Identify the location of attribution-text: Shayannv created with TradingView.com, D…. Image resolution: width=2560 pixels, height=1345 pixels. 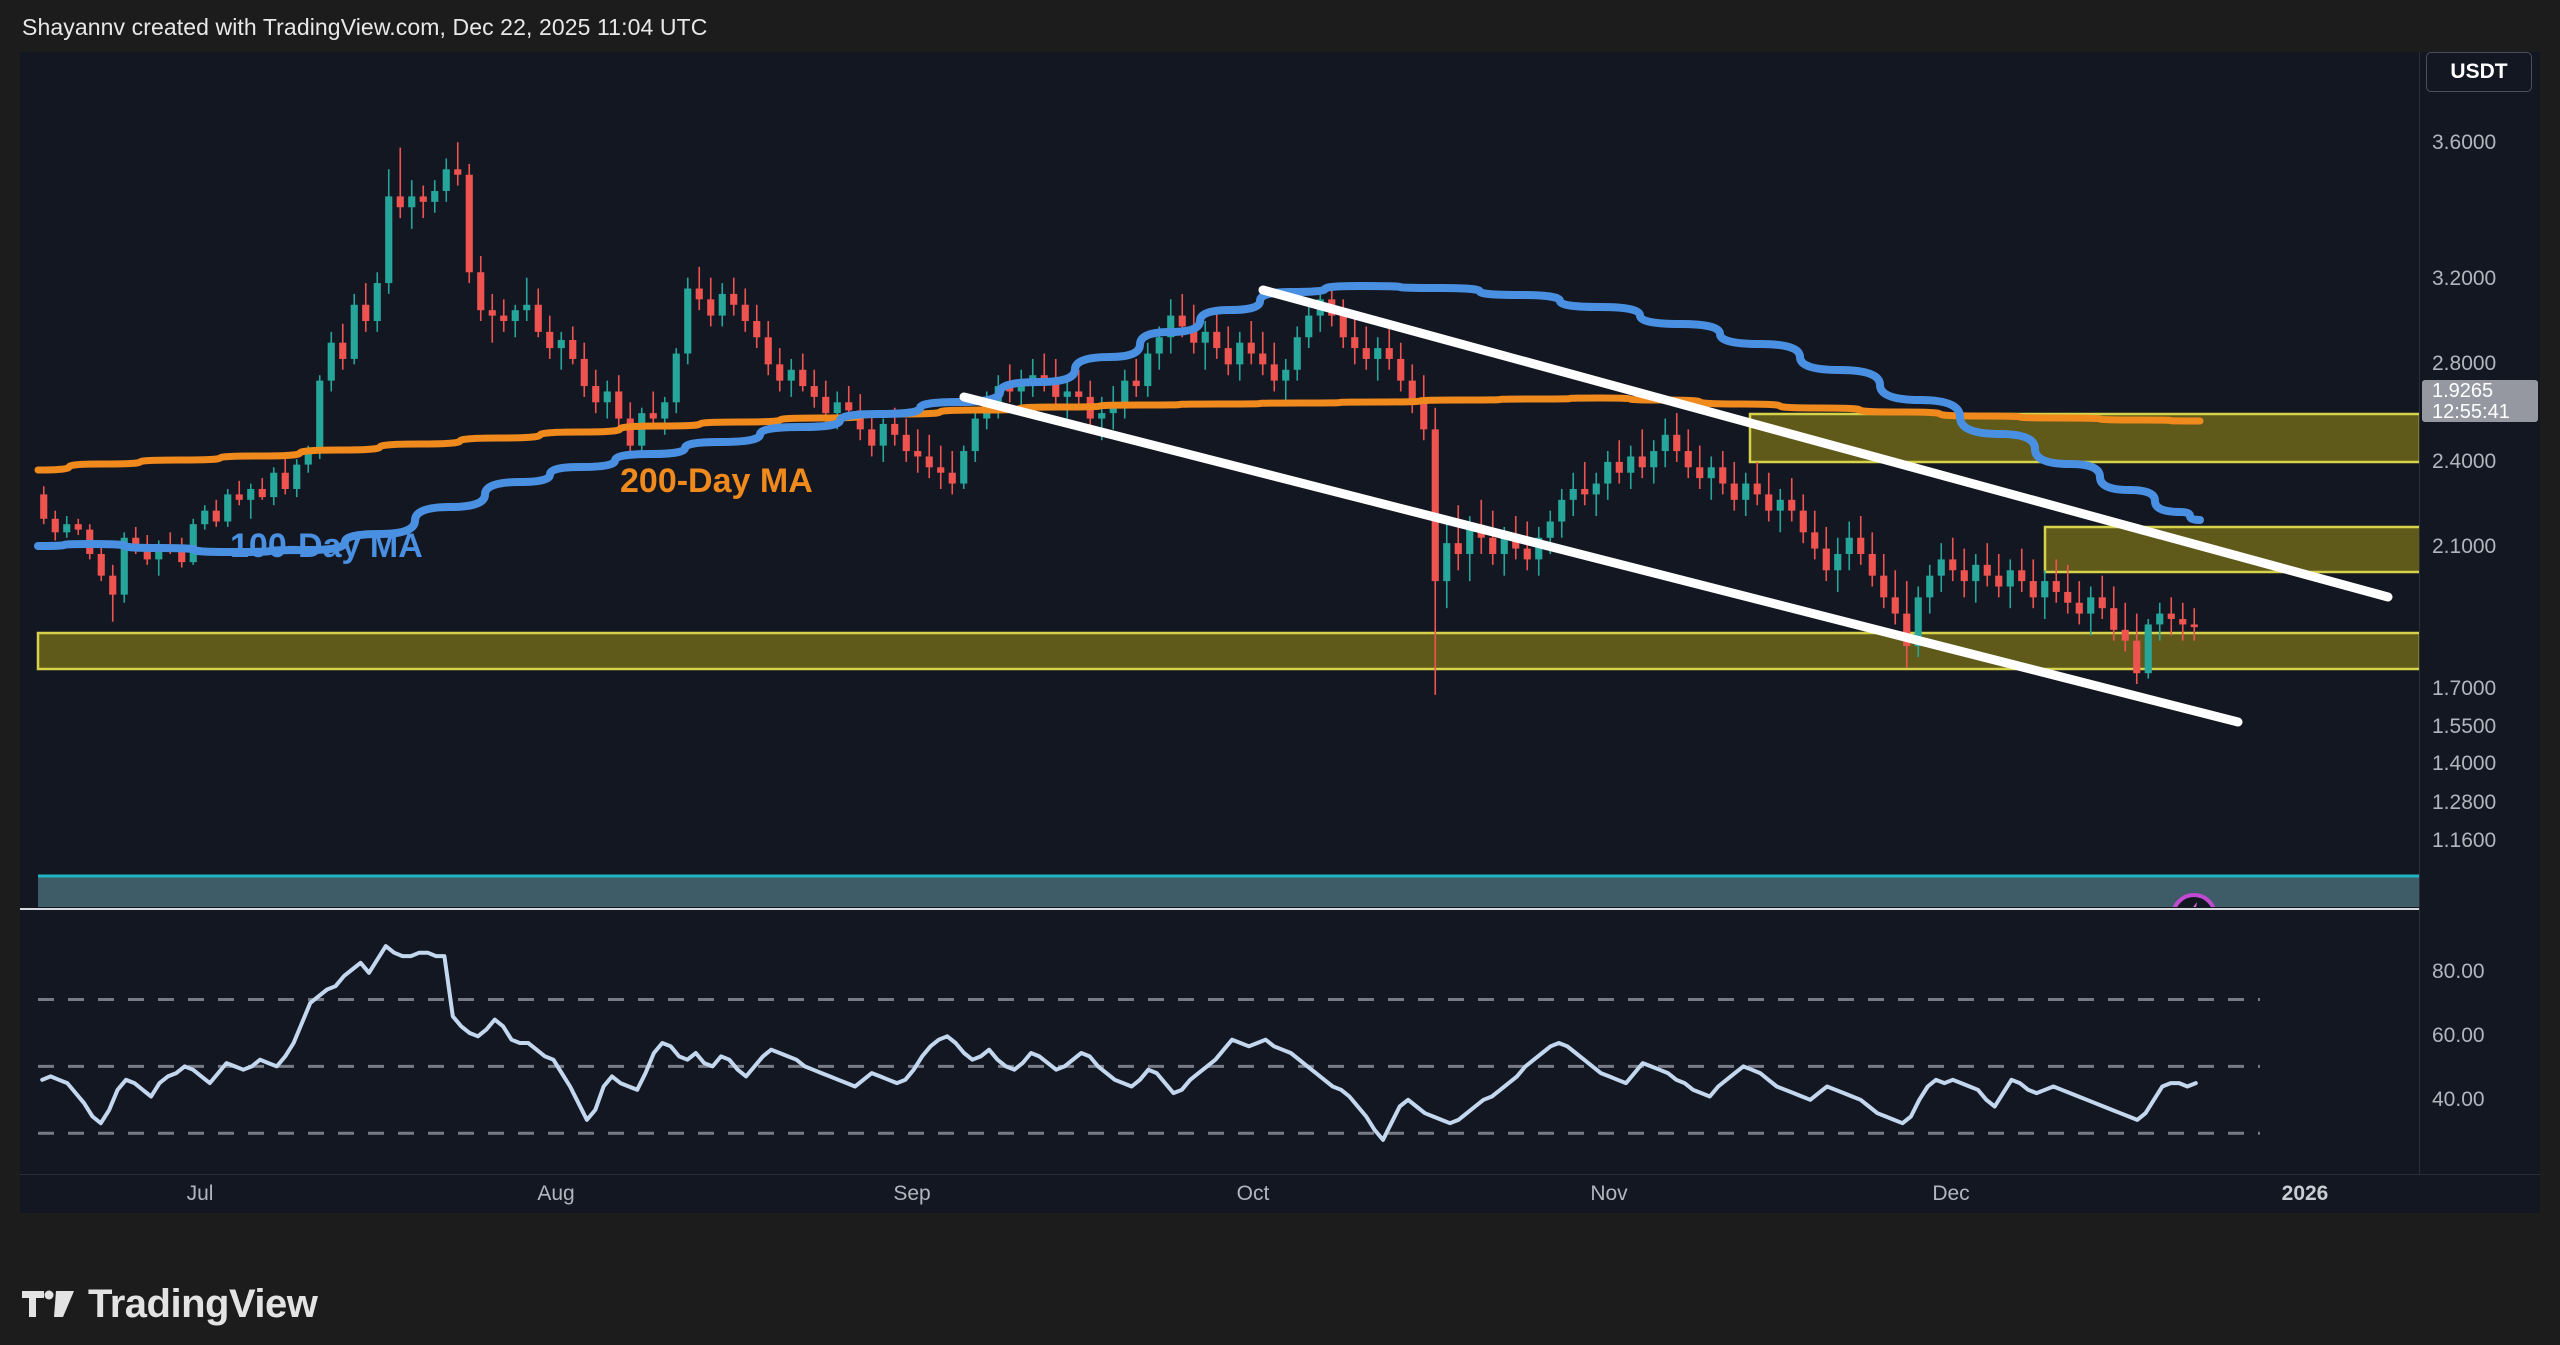
(365, 27).